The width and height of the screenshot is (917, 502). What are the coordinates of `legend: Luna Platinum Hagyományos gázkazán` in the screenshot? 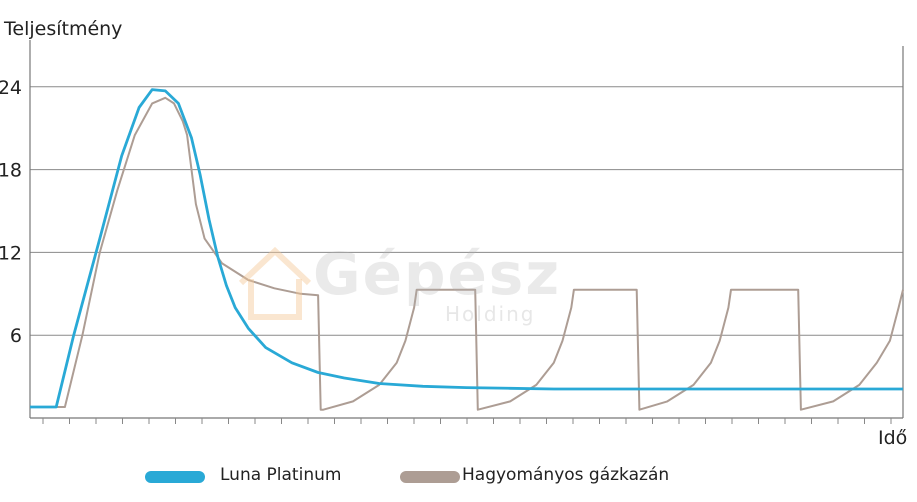 It's located at (458, 477).